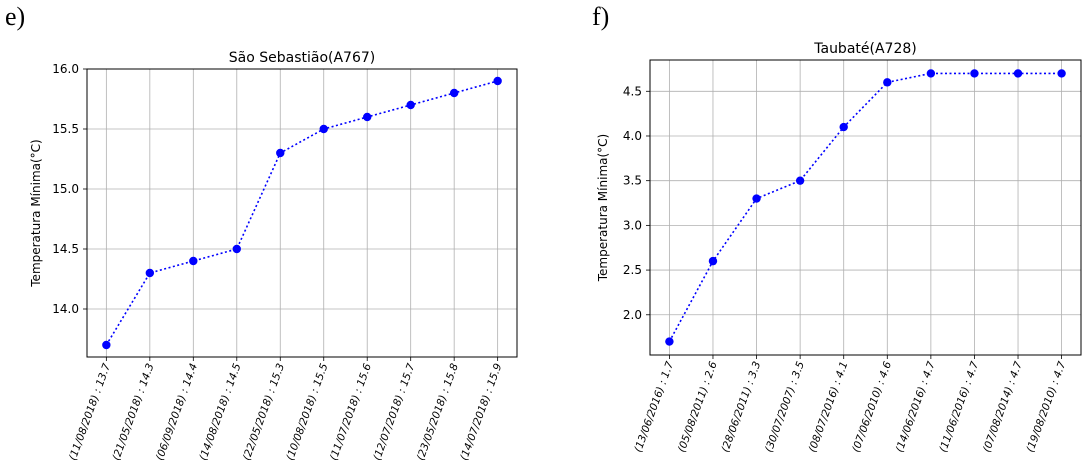  I want to click on x-tick-label: (11/06/2016) : 4.7, so click(959, 407).